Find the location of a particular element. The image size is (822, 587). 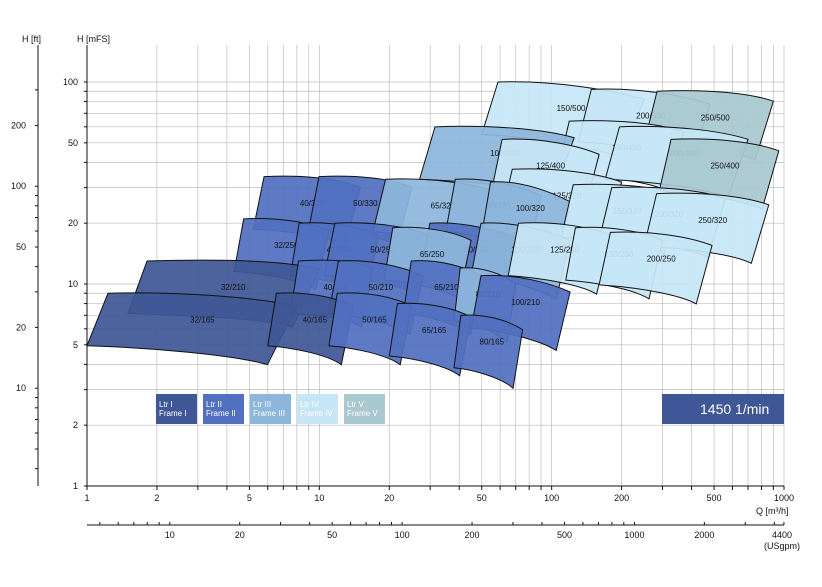

gpm-tick-label: 1000 is located at coordinates (634, 535).